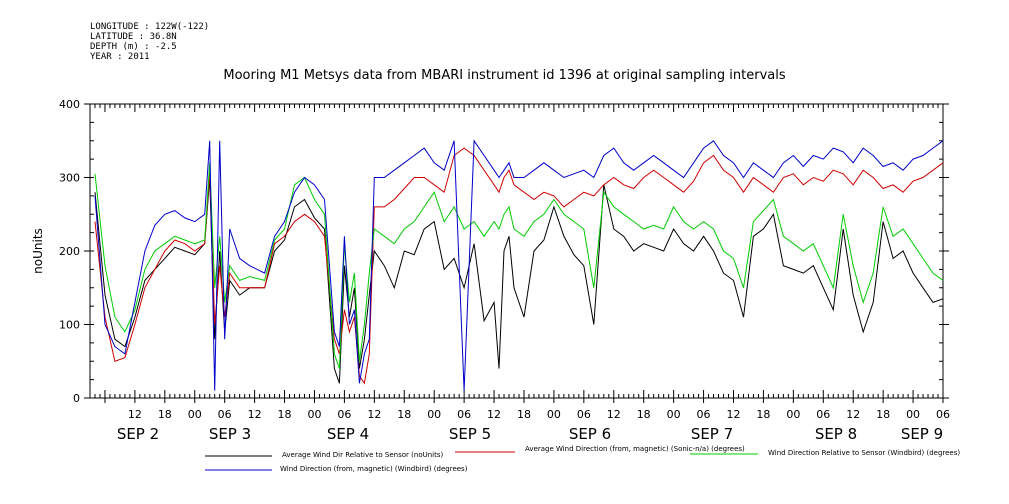  Describe the element at coordinates (836, 434) in the screenshot. I see `x-date-label: SEP 8` at that location.